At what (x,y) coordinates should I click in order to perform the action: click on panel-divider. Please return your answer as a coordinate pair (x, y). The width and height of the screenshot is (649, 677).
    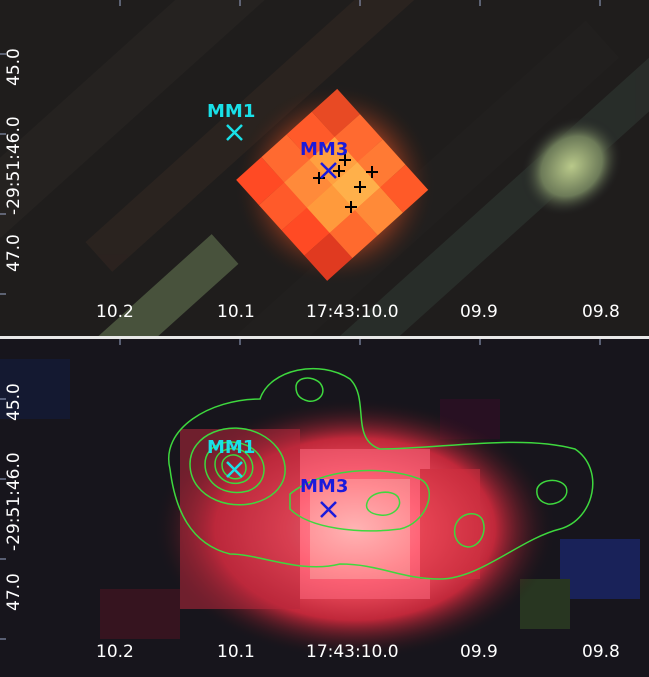
    Looking at the image, I should click on (324, 337).